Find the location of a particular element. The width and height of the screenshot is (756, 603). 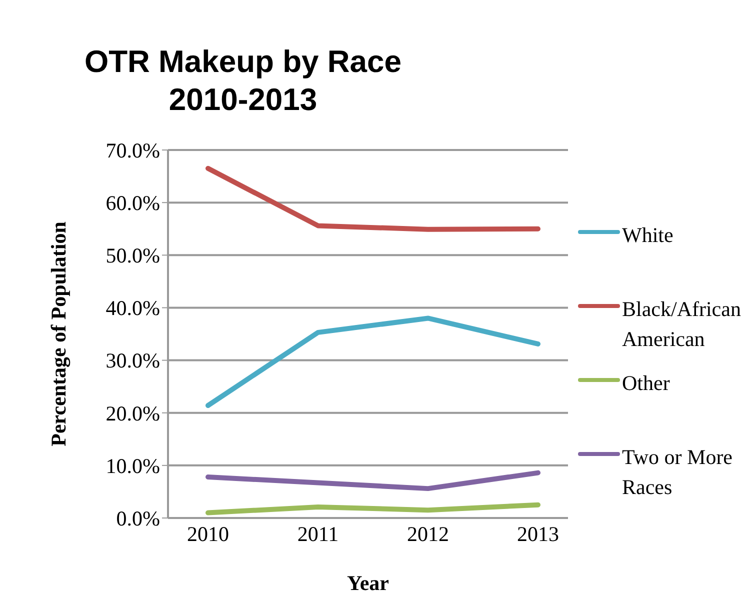

y-tick-label: 50.0% is located at coordinates (133, 256).